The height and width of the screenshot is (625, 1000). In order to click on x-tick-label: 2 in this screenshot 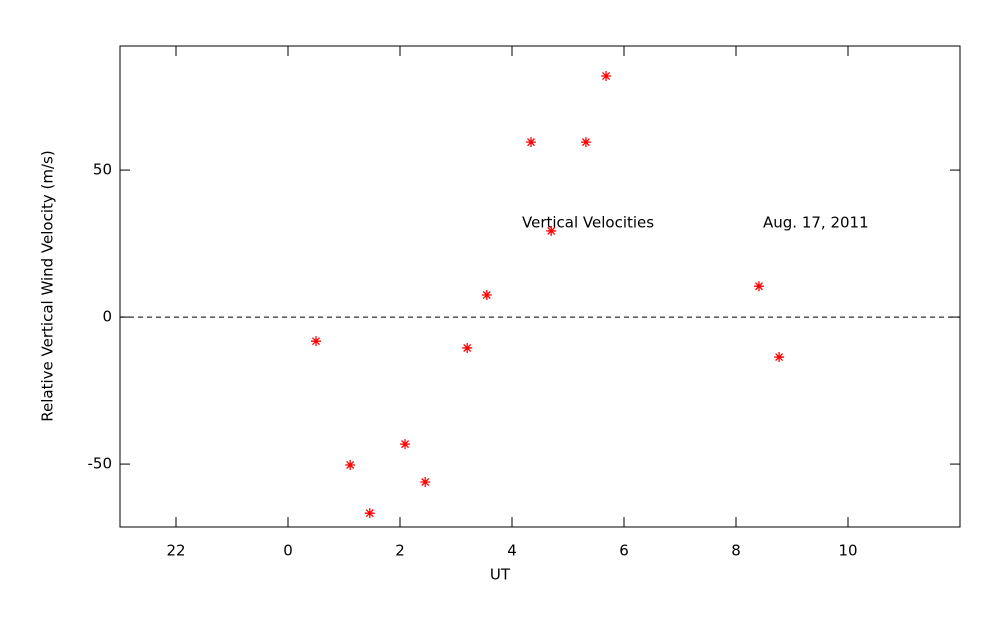, I will do `click(400, 551)`.